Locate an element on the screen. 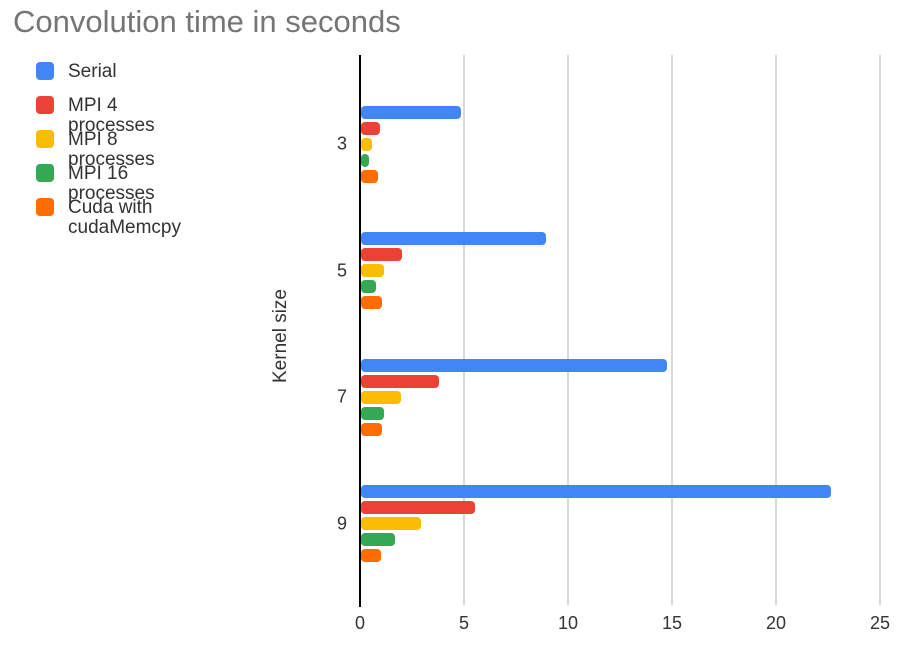 Image resolution: width=912 pixels, height=646 pixels. legend-item-mpi-4-processes: MPI 4 processes is located at coordinates (122, 116).